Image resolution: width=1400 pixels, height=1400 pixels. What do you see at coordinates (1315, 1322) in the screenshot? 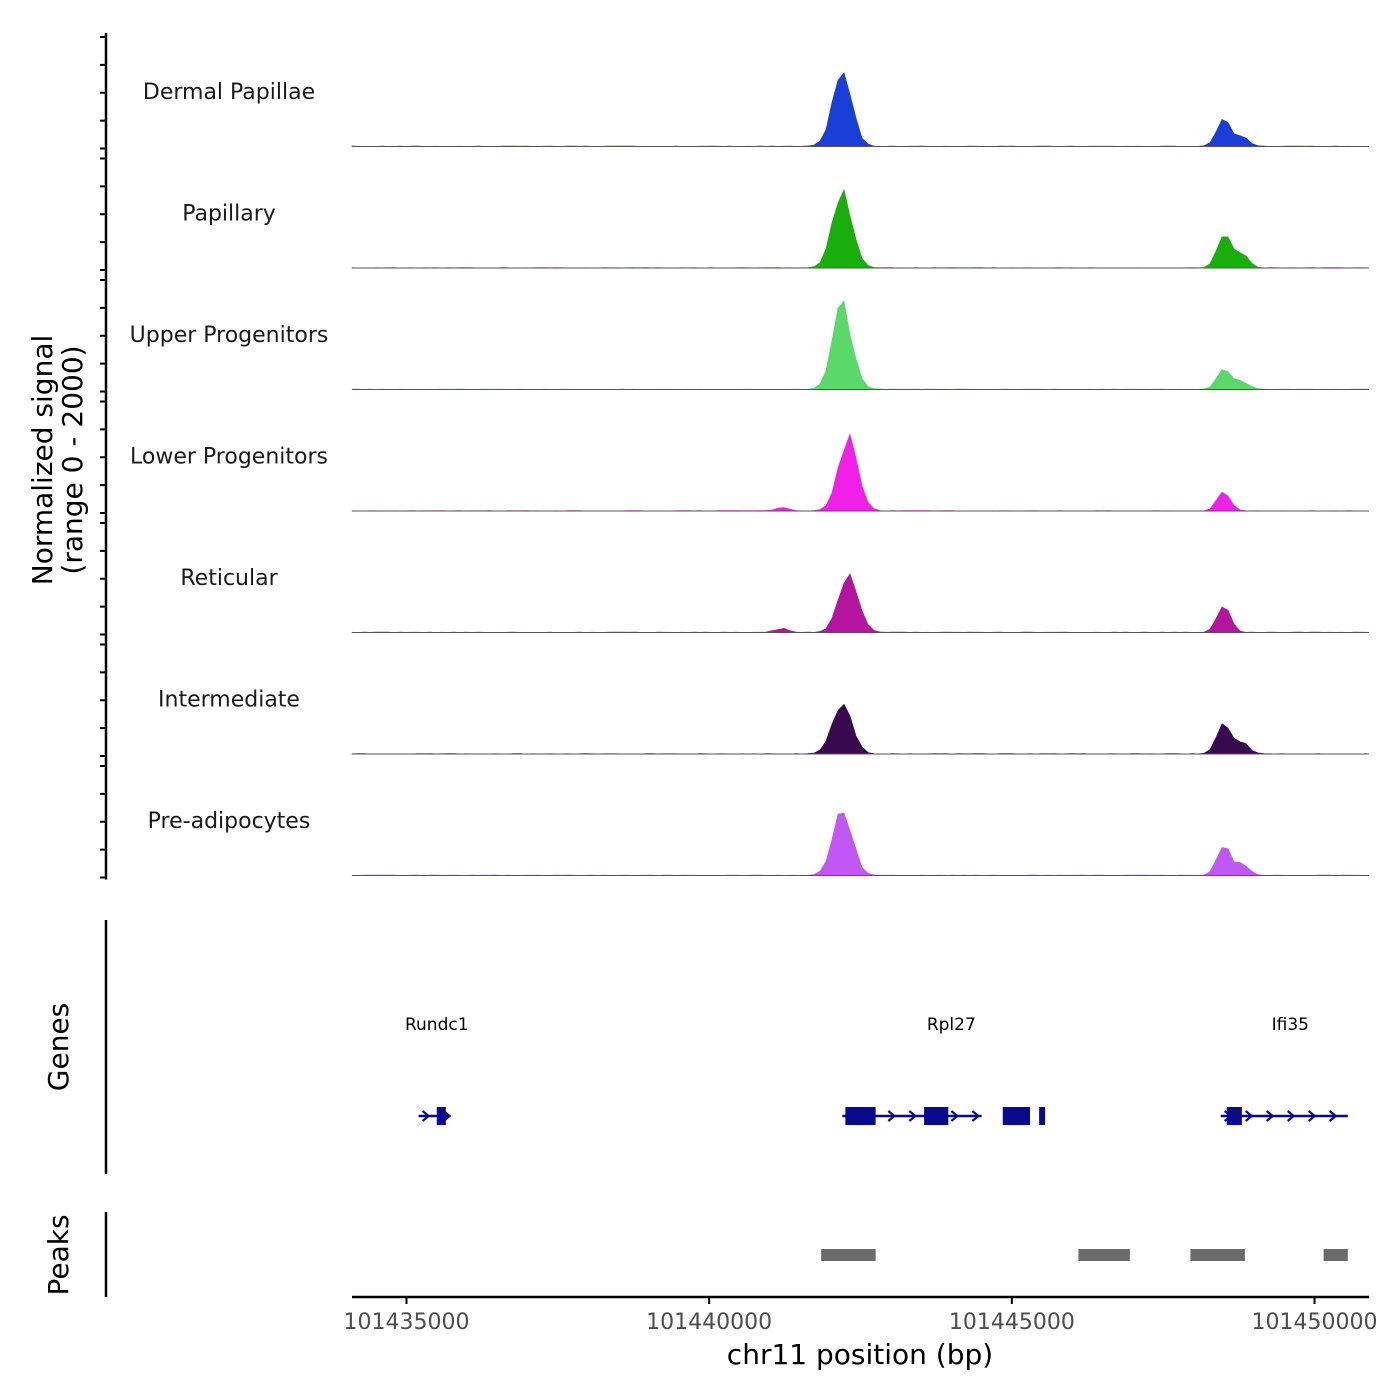
I see `x-axis-tick-label: 101450000` at bounding box center [1315, 1322].